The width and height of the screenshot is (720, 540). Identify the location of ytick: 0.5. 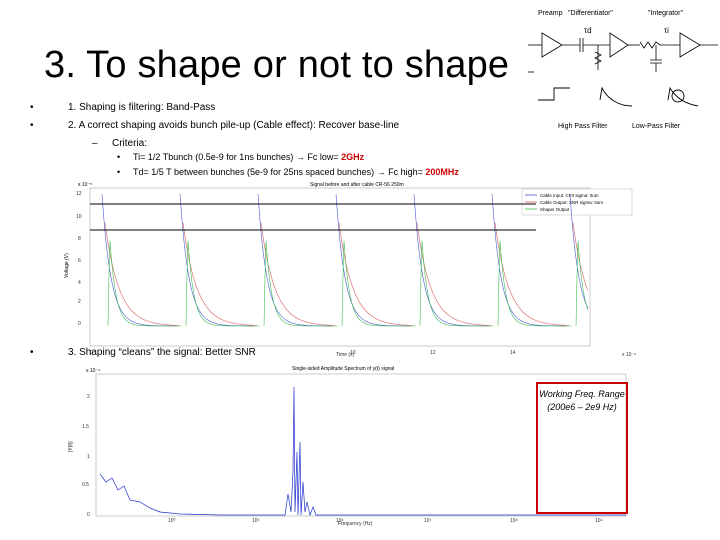
(85, 485).